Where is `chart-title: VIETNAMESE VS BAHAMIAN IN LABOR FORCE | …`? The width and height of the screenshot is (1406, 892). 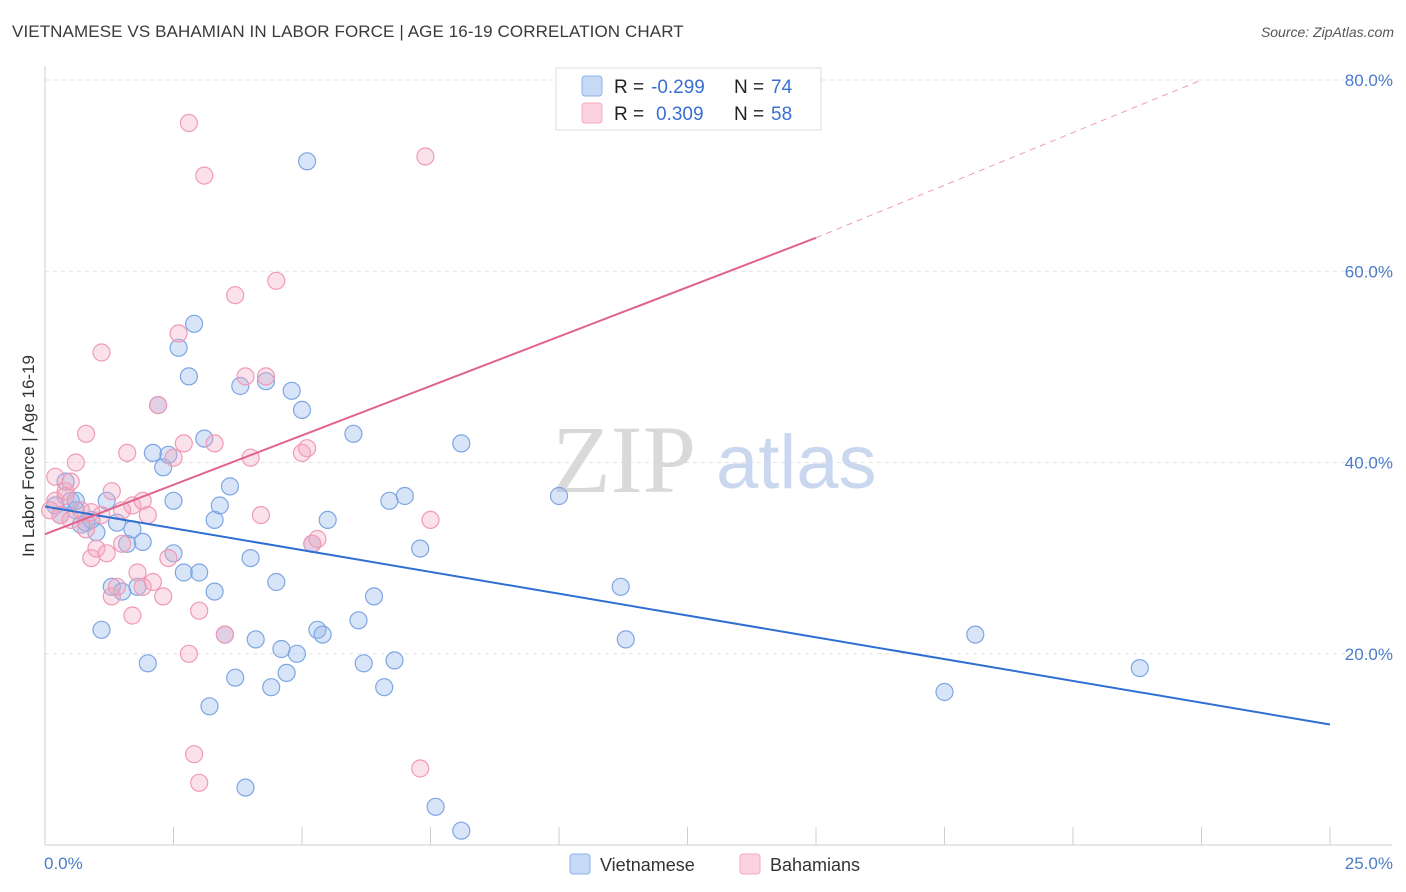
chart-title: VIETNAMESE VS BAHAMIAN IN LABOR FORCE | … is located at coordinates (348, 31).